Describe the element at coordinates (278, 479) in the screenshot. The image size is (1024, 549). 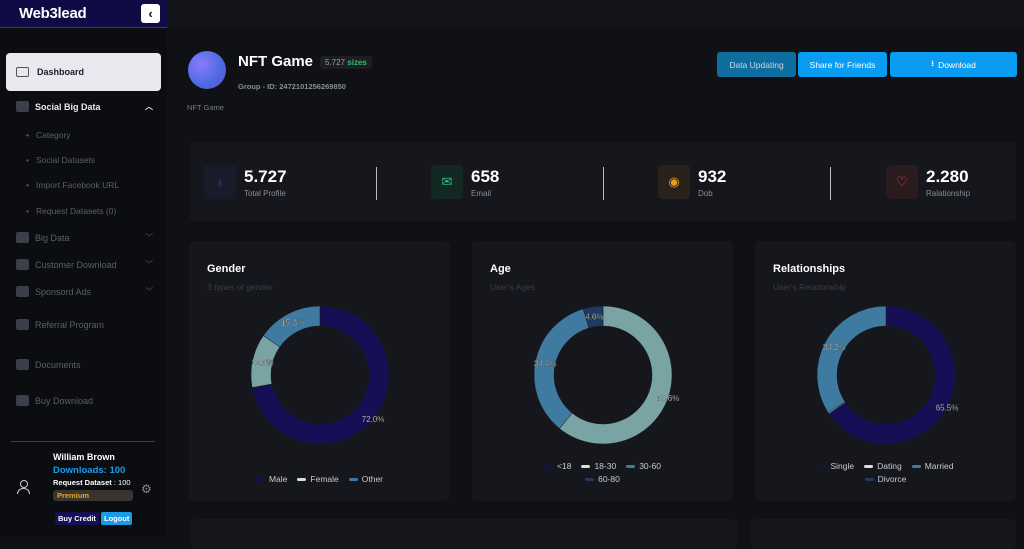
I see `legend-label: Male` at that location.